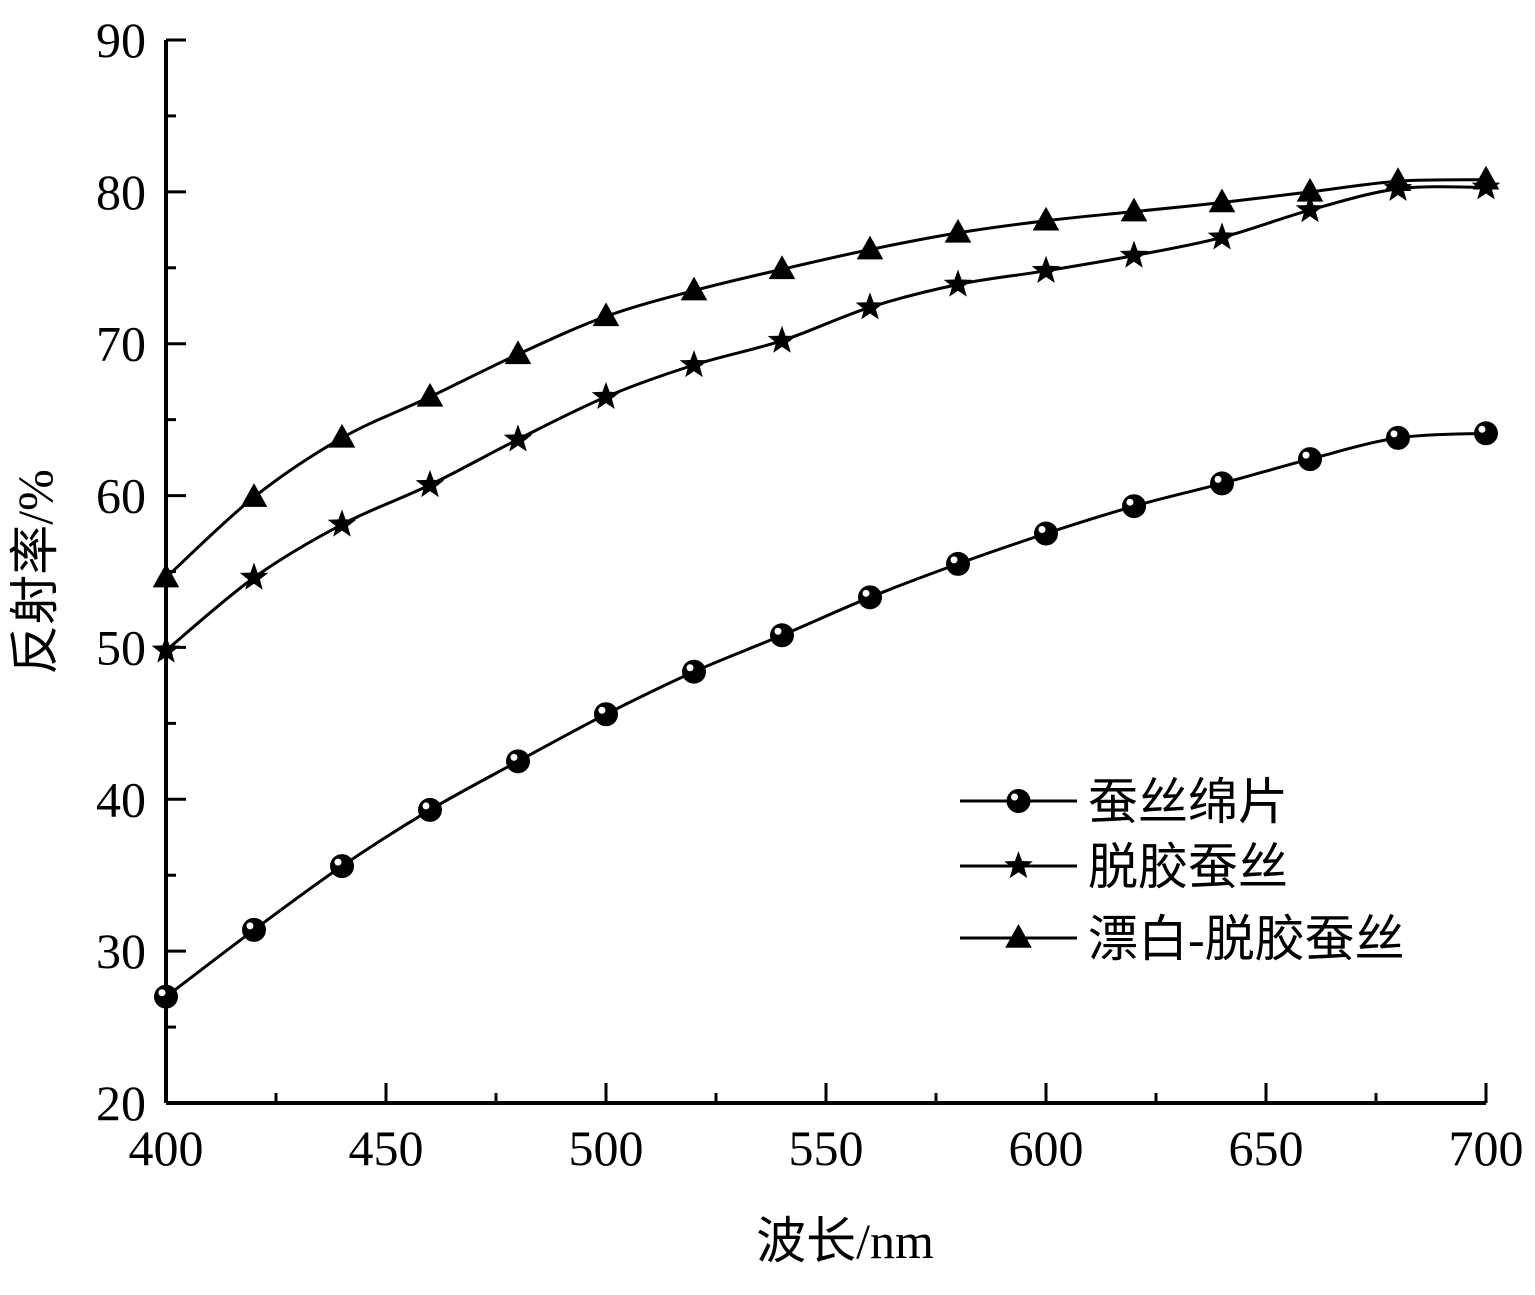 The image size is (1535, 1295). I want to click on x-tick-label: 500, so click(606, 1148).